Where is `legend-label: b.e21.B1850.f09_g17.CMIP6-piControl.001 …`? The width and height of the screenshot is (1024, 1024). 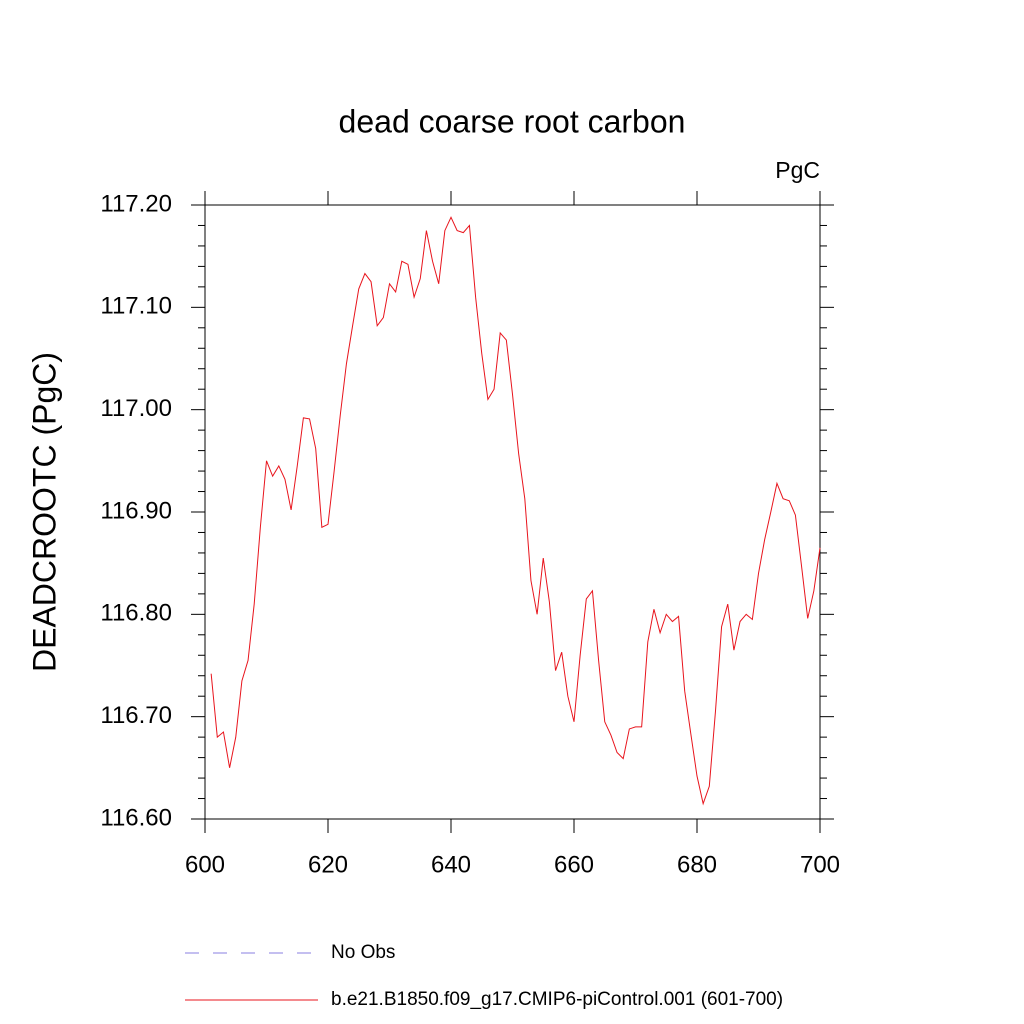 legend-label: b.e21.B1850.f09_g17.CMIP6-piControl.001 … is located at coordinates (557, 999).